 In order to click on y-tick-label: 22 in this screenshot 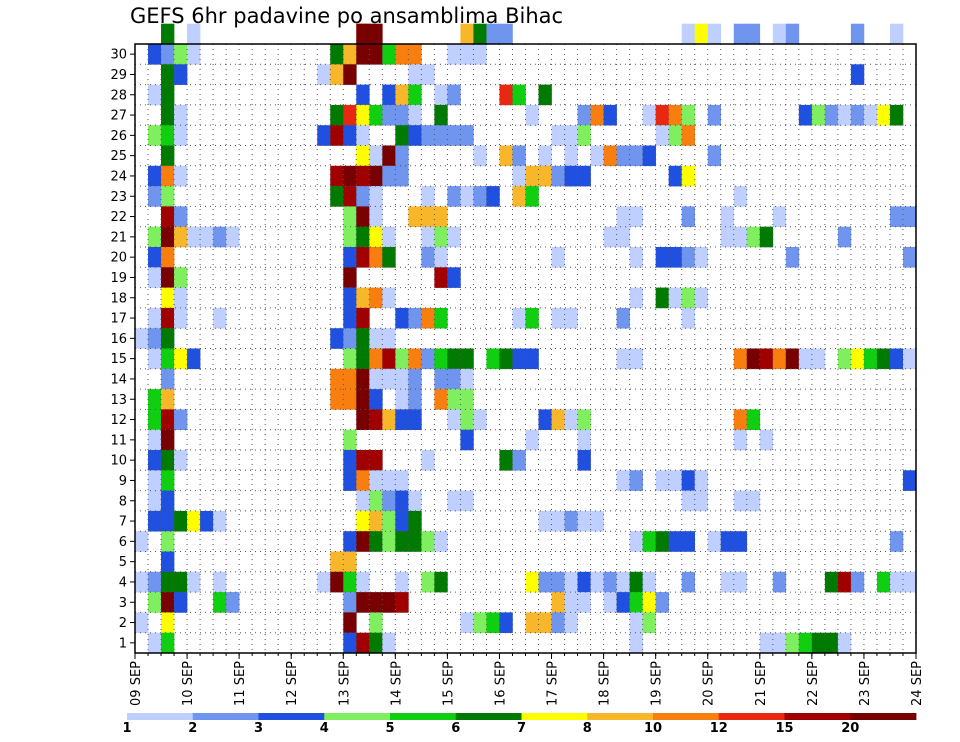, I will do `click(118, 217)`.